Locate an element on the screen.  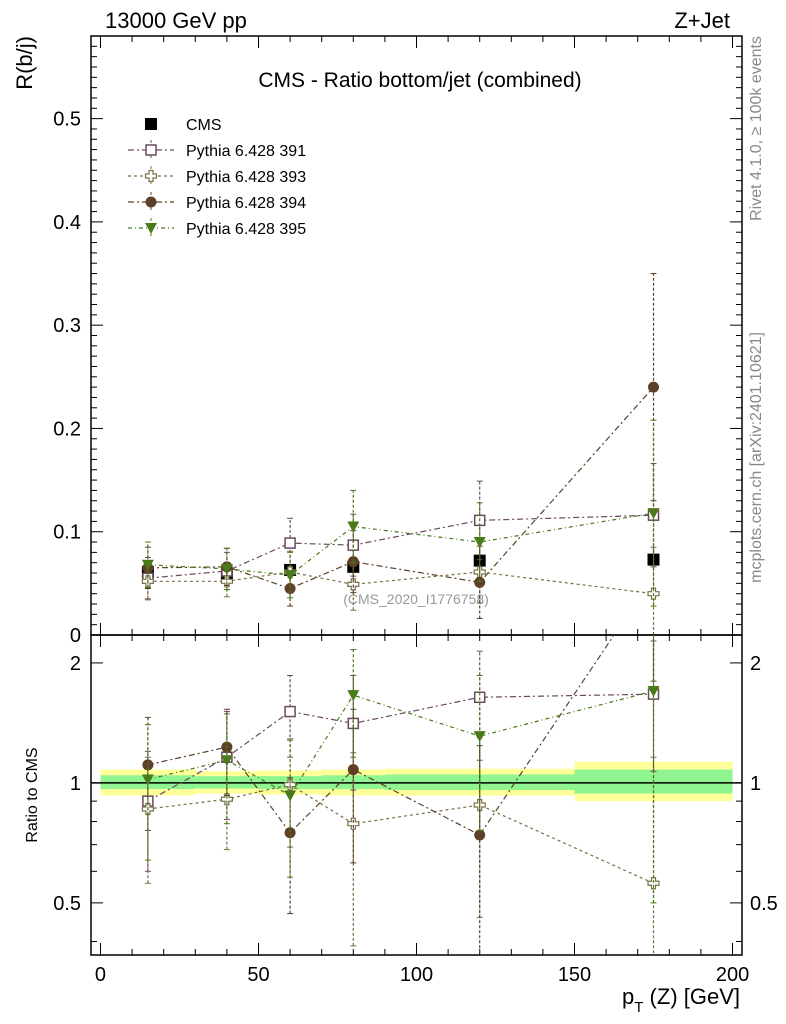
x-axis-label: pT (Z) [GeV] is located at coordinates (681, 1000).